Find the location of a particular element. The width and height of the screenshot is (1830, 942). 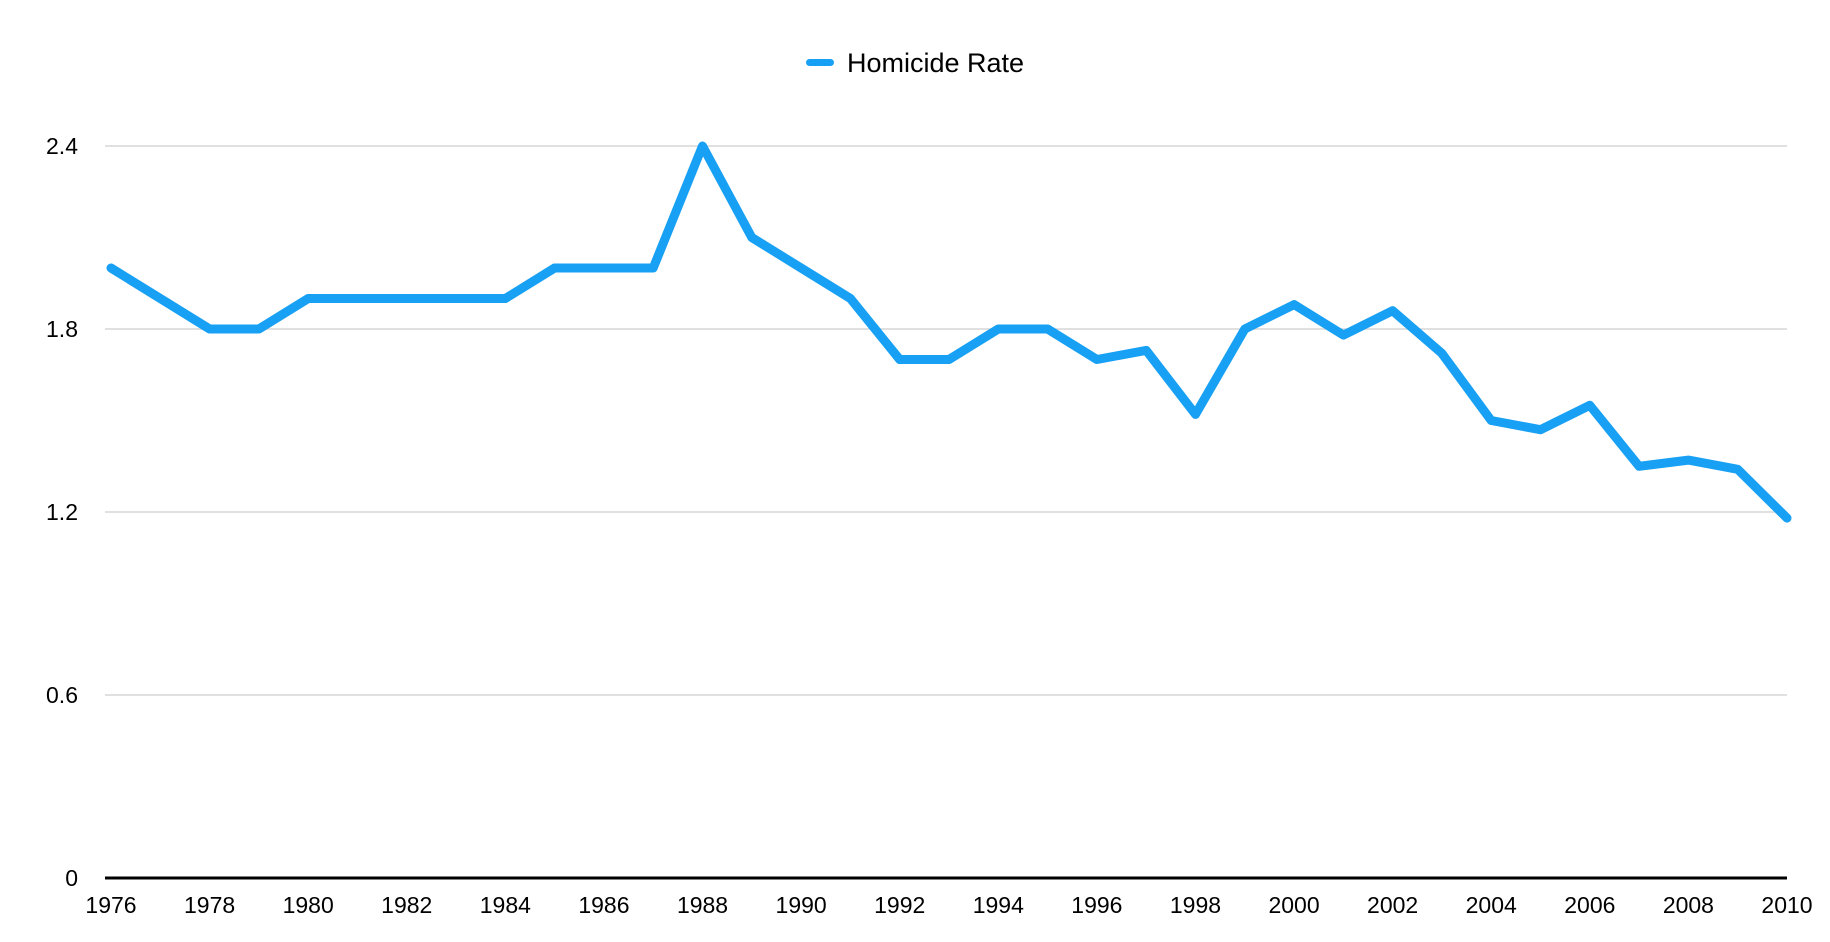

legend: Homicide Rate is located at coordinates (915, 63).